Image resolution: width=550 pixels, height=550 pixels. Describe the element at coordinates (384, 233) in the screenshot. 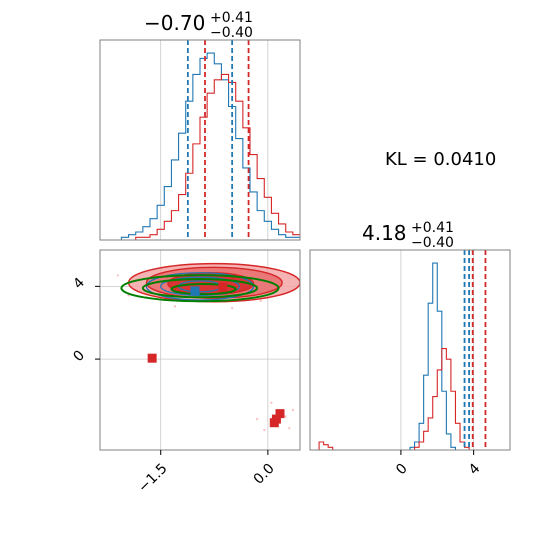

I see `title-param-1-main: 4.18` at that location.